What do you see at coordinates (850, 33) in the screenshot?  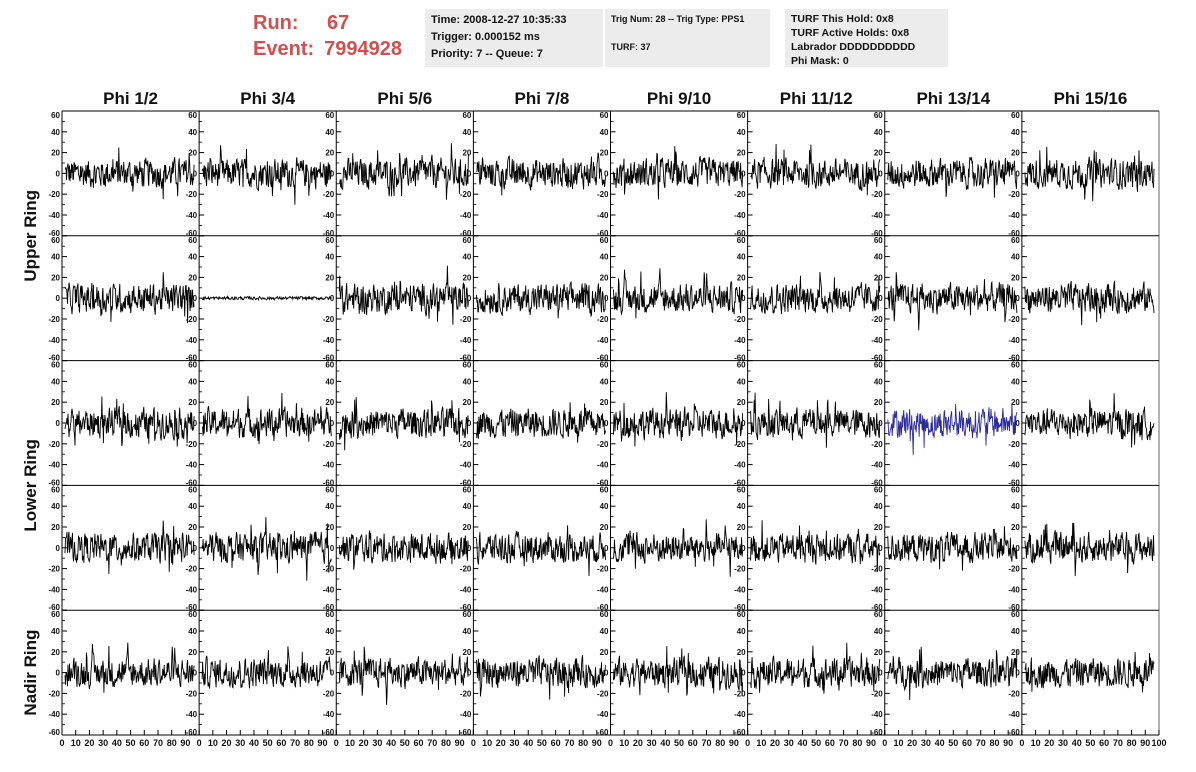 I see `turf-active-text: TURF Active Holds: 0x8` at bounding box center [850, 33].